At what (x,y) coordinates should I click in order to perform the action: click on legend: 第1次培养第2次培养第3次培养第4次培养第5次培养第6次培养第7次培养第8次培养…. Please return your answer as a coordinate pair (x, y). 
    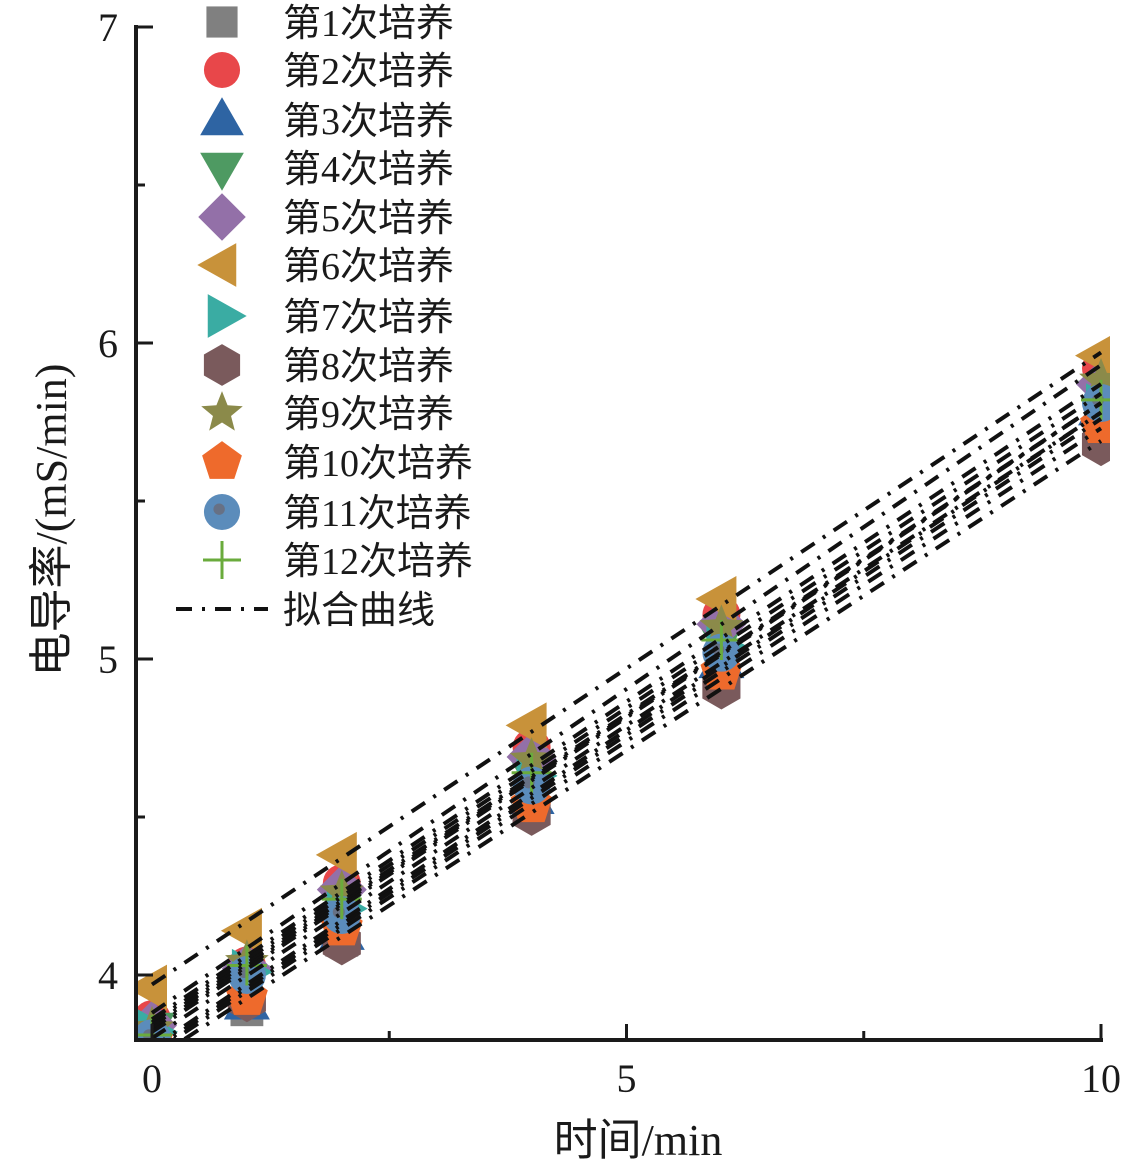
    Looking at the image, I should click on (324, 317).